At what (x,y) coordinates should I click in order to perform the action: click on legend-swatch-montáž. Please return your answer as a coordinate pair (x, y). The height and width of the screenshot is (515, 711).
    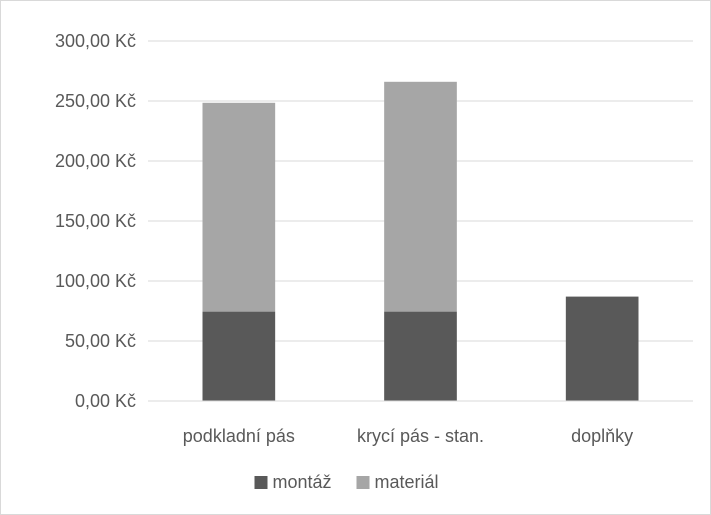
    Looking at the image, I should click on (261, 482).